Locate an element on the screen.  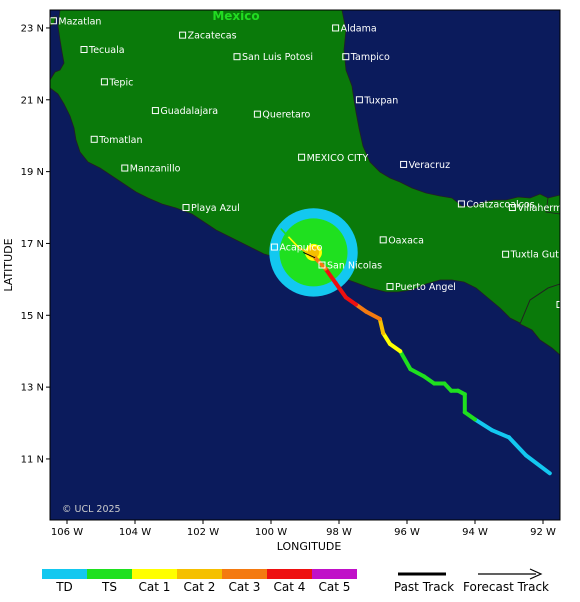
city-label: MEXICO CITY is located at coordinates (338, 158).